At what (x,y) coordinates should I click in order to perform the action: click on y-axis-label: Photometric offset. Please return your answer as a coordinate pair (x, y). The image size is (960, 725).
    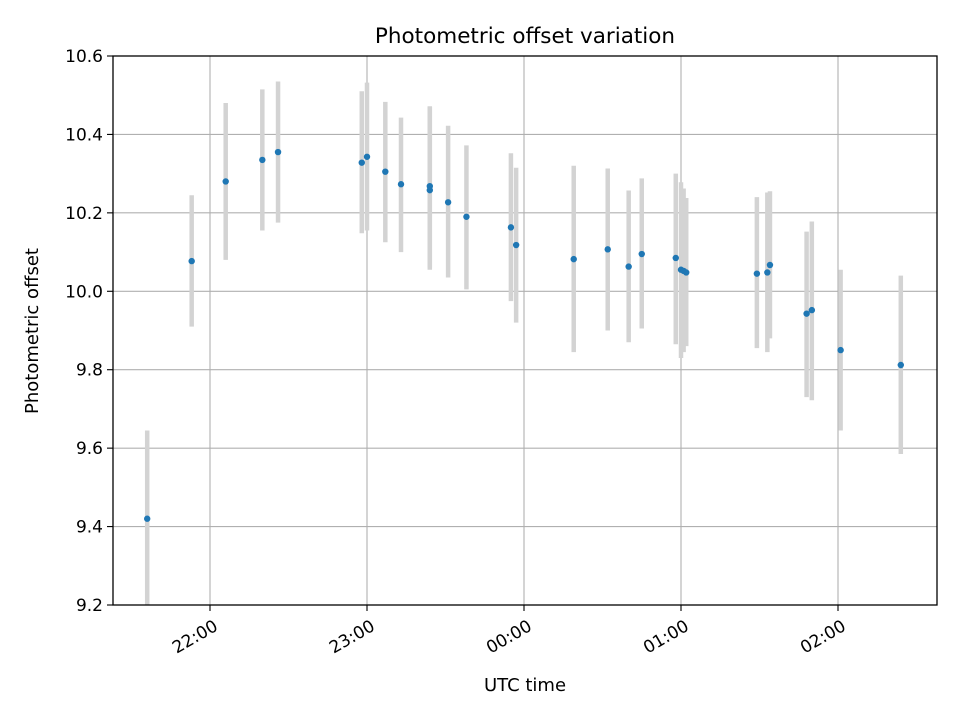
    Looking at the image, I should click on (32, 331).